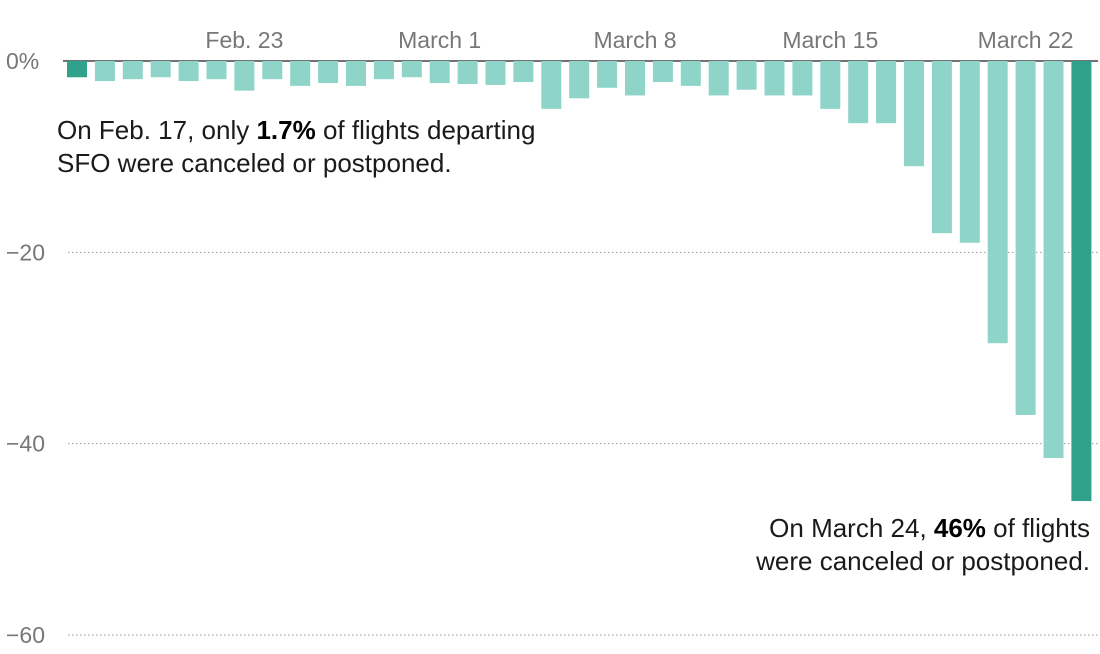  What do you see at coordinates (25, 635) in the screenshot?
I see `y-tick-label: −60` at bounding box center [25, 635].